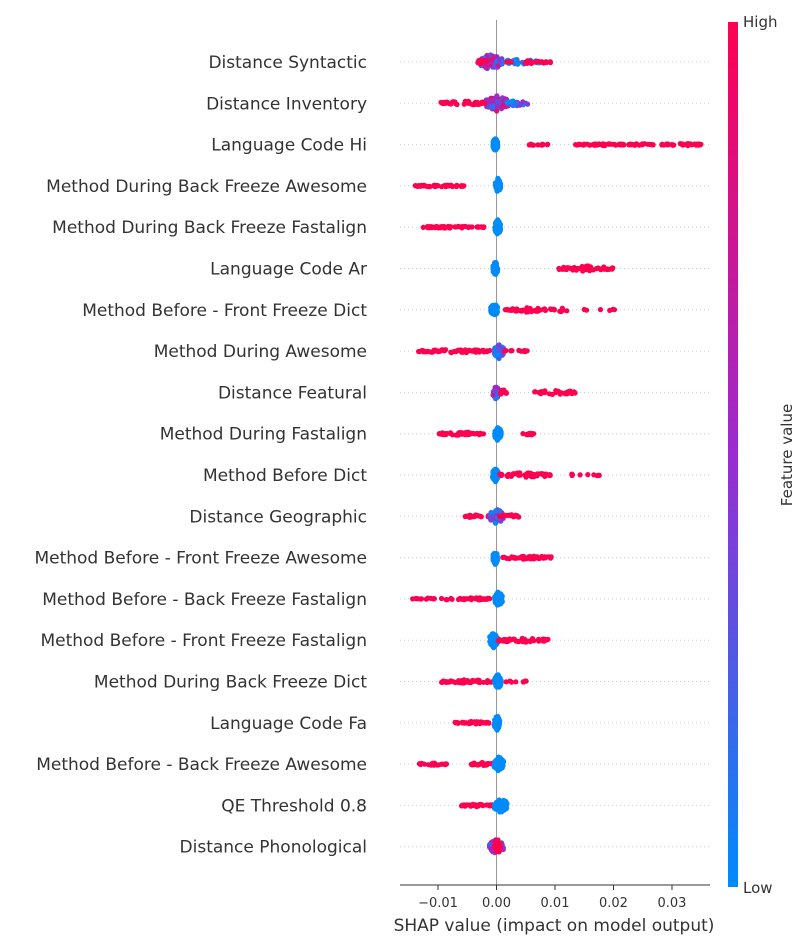 The image size is (800, 950). What do you see at coordinates (224, 311) in the screenshot?
I see `feature-label: Method Before - Front Freeze Dict` at bounding box center [224, 311].